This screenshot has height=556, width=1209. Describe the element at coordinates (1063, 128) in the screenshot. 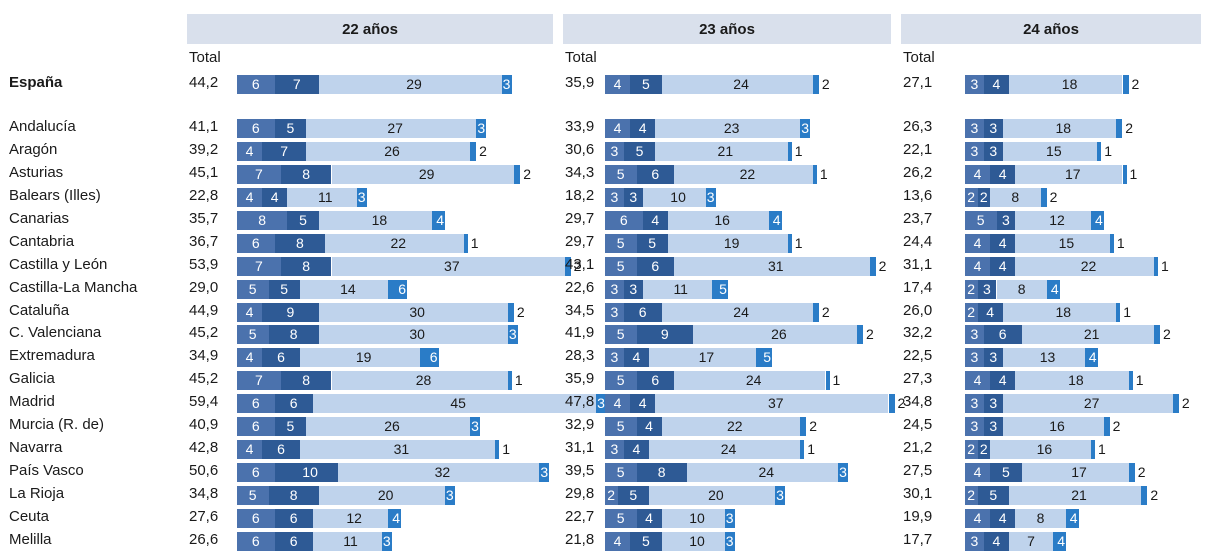

I see `data-label: 18` at that location.